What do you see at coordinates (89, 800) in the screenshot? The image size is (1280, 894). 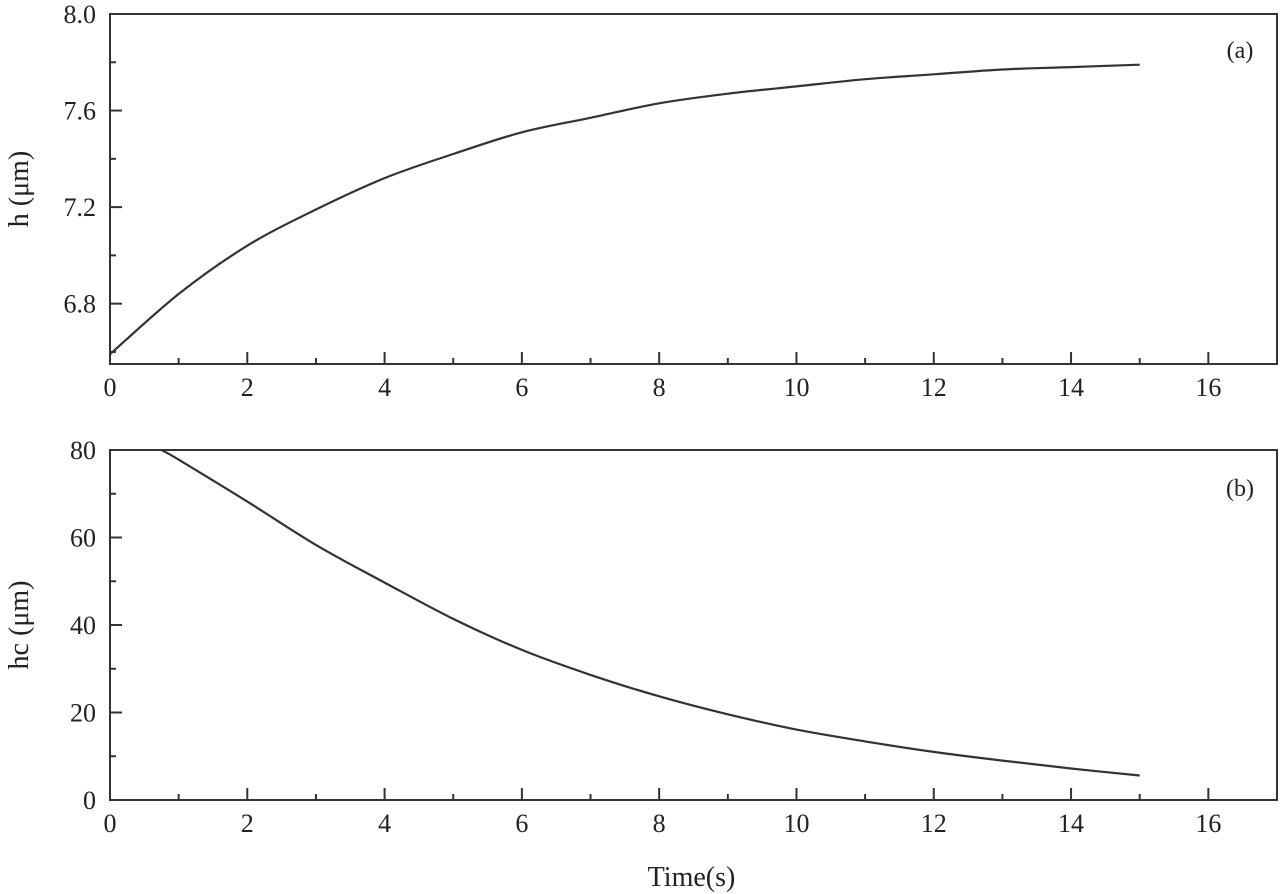 I see `y-tick-label: 0` at bounding box center [89, 800].